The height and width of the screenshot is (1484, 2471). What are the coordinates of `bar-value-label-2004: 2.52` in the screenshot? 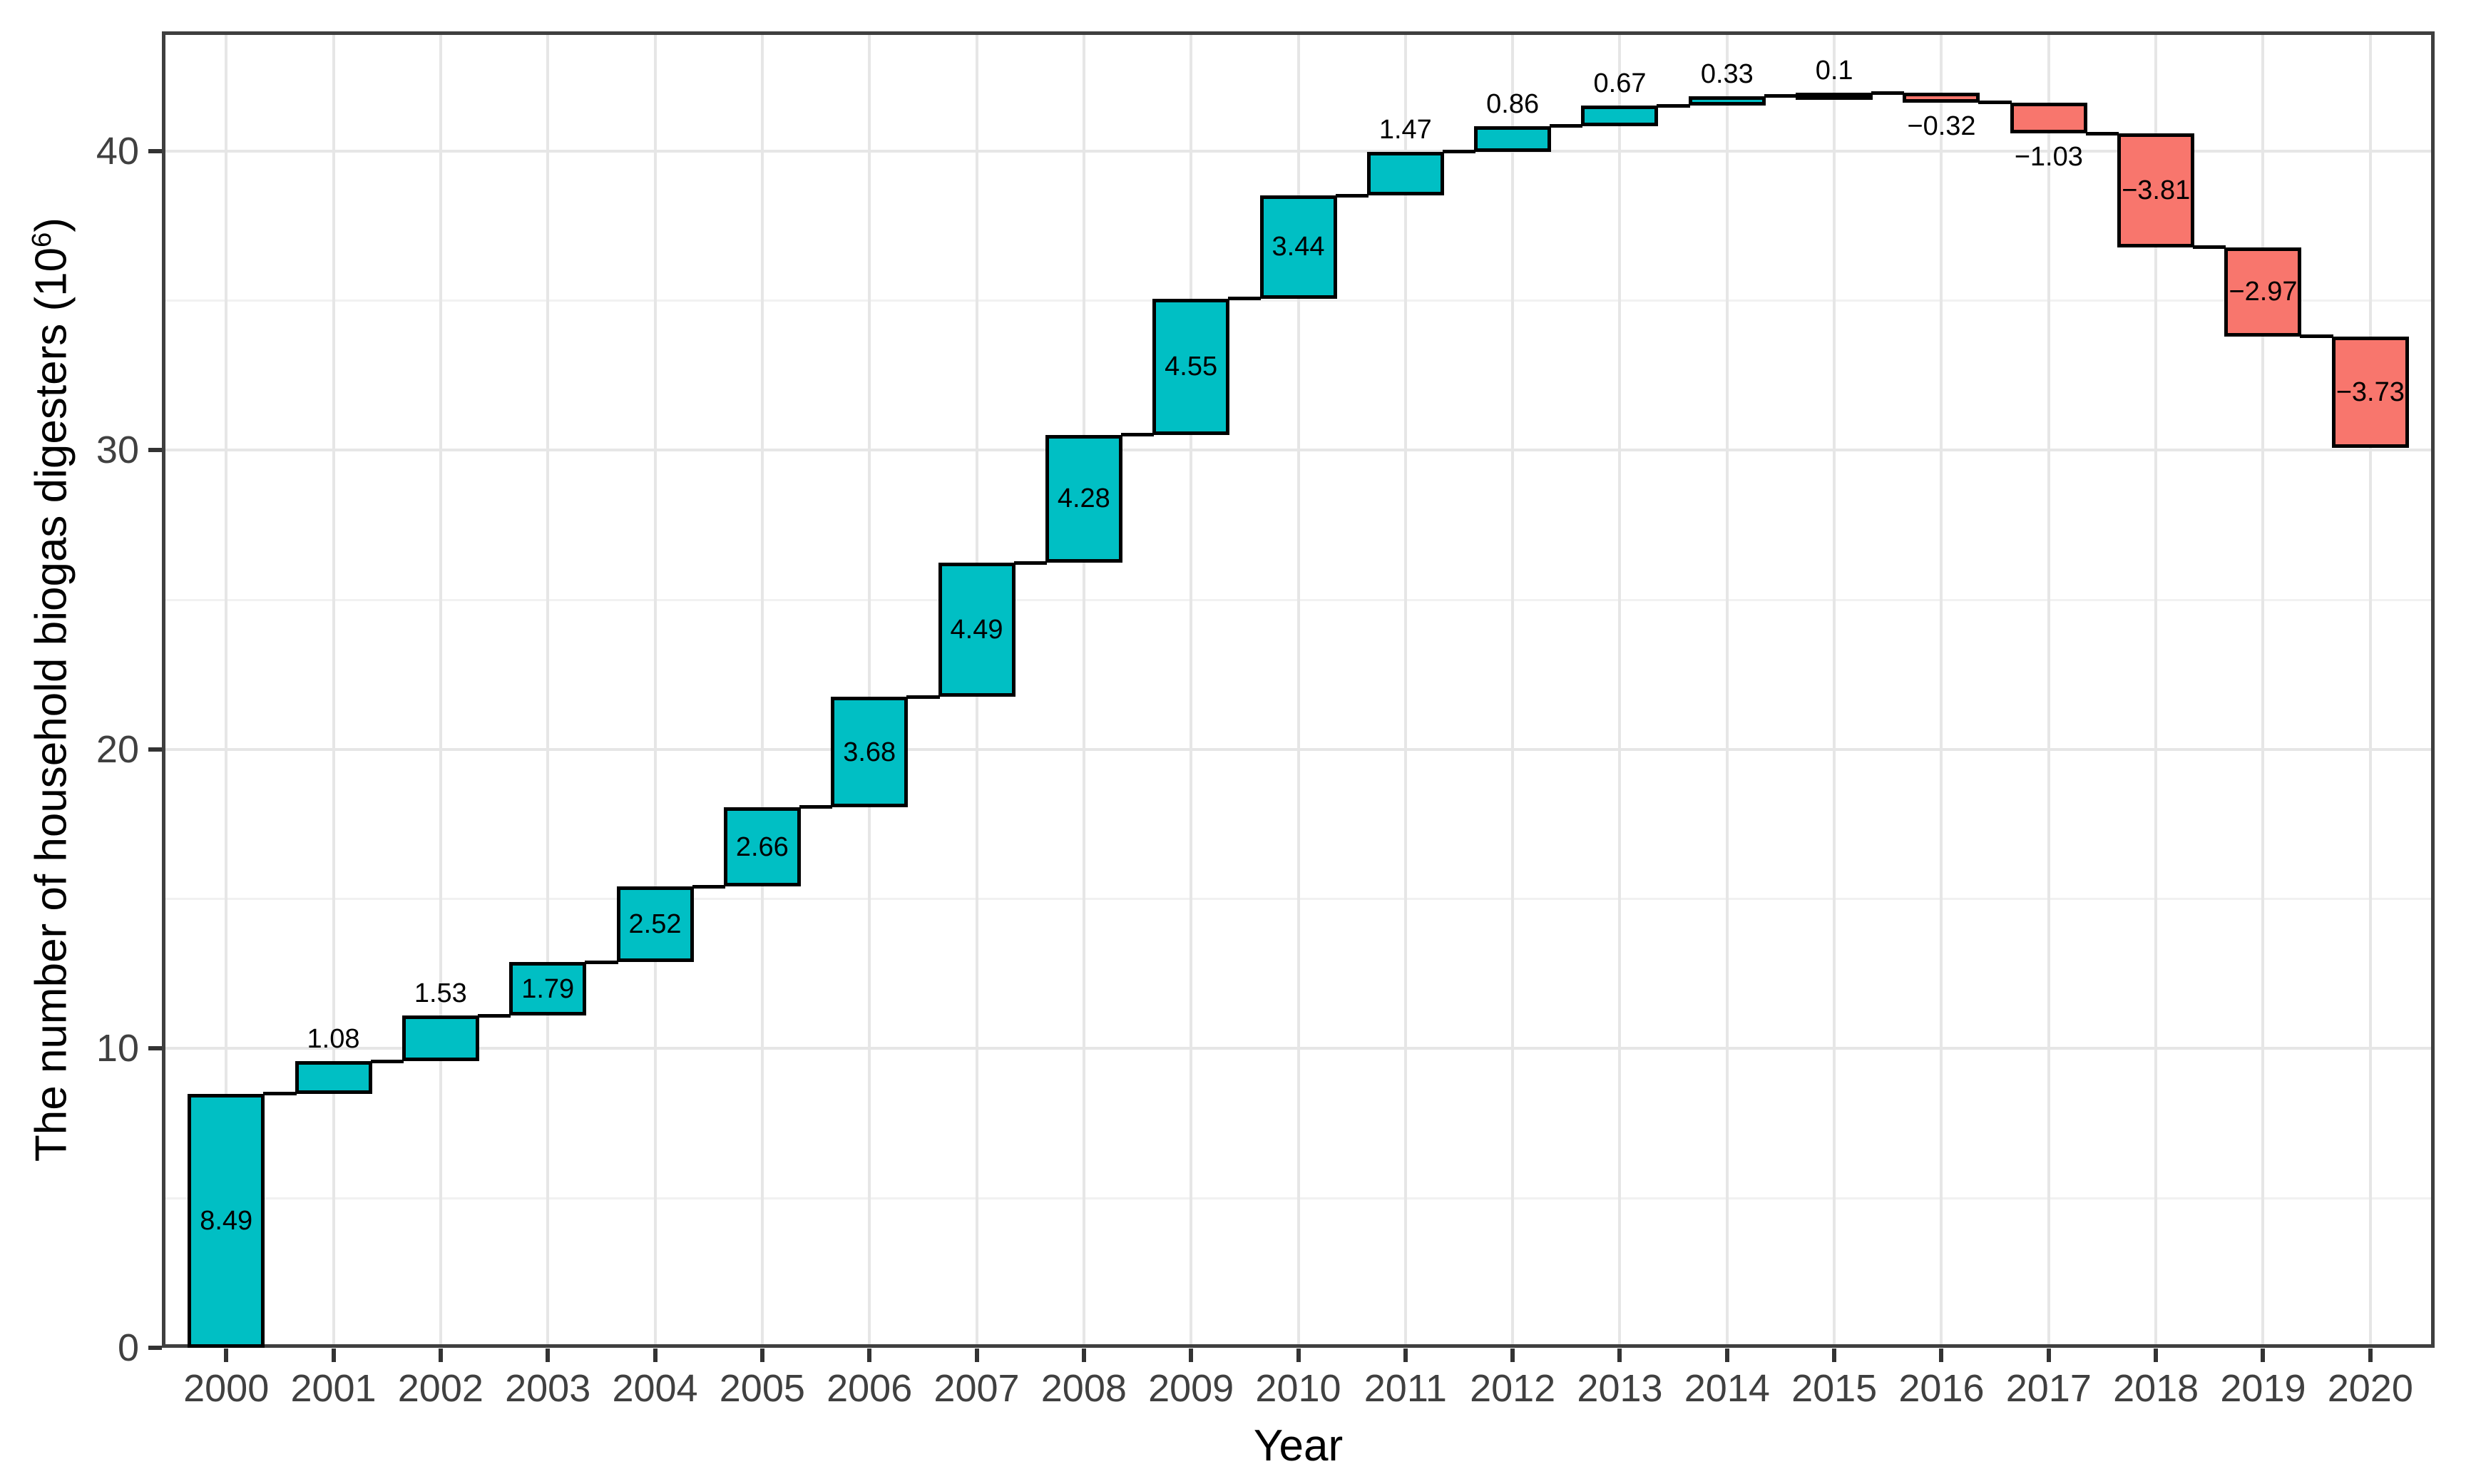 It's located at (655, 925).